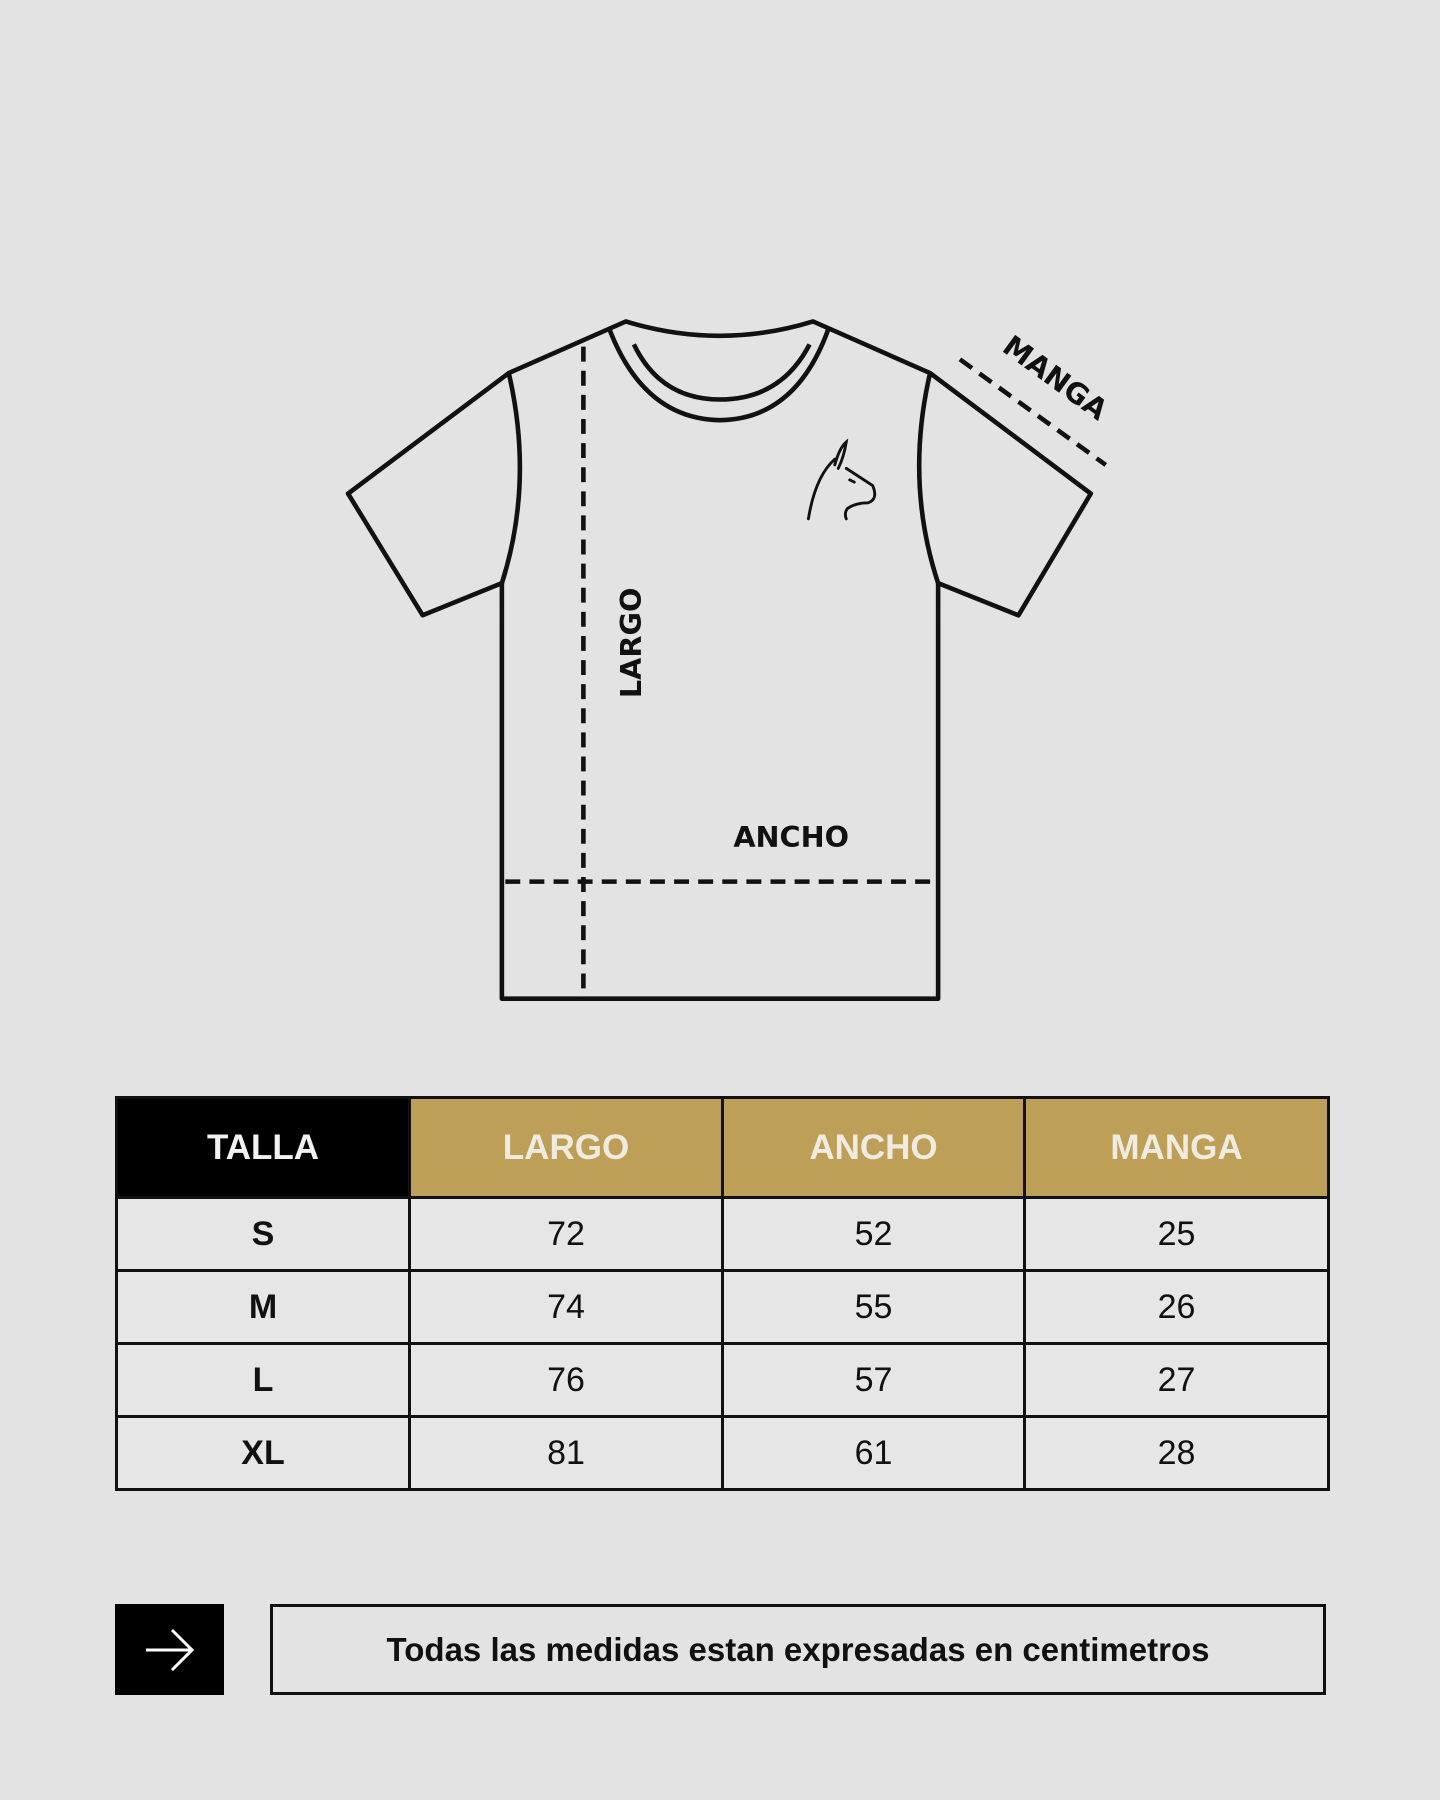 The width and height of the screenshot is (1440, 1800). What do you see at coordinates (566, 1380) in the screenshot?
I see `length-cell: 76` at bounding box center [566, 1380].